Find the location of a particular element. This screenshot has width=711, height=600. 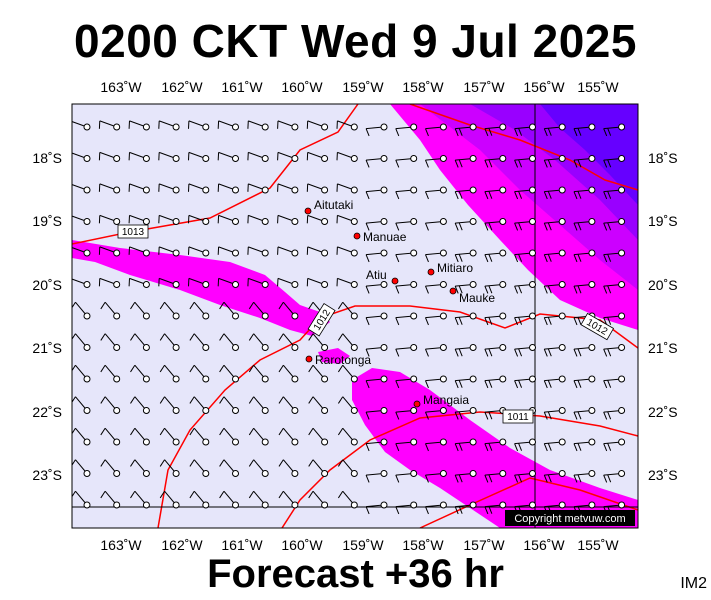

place-label-manuae: Manuae is located at coordinates (385, 237).